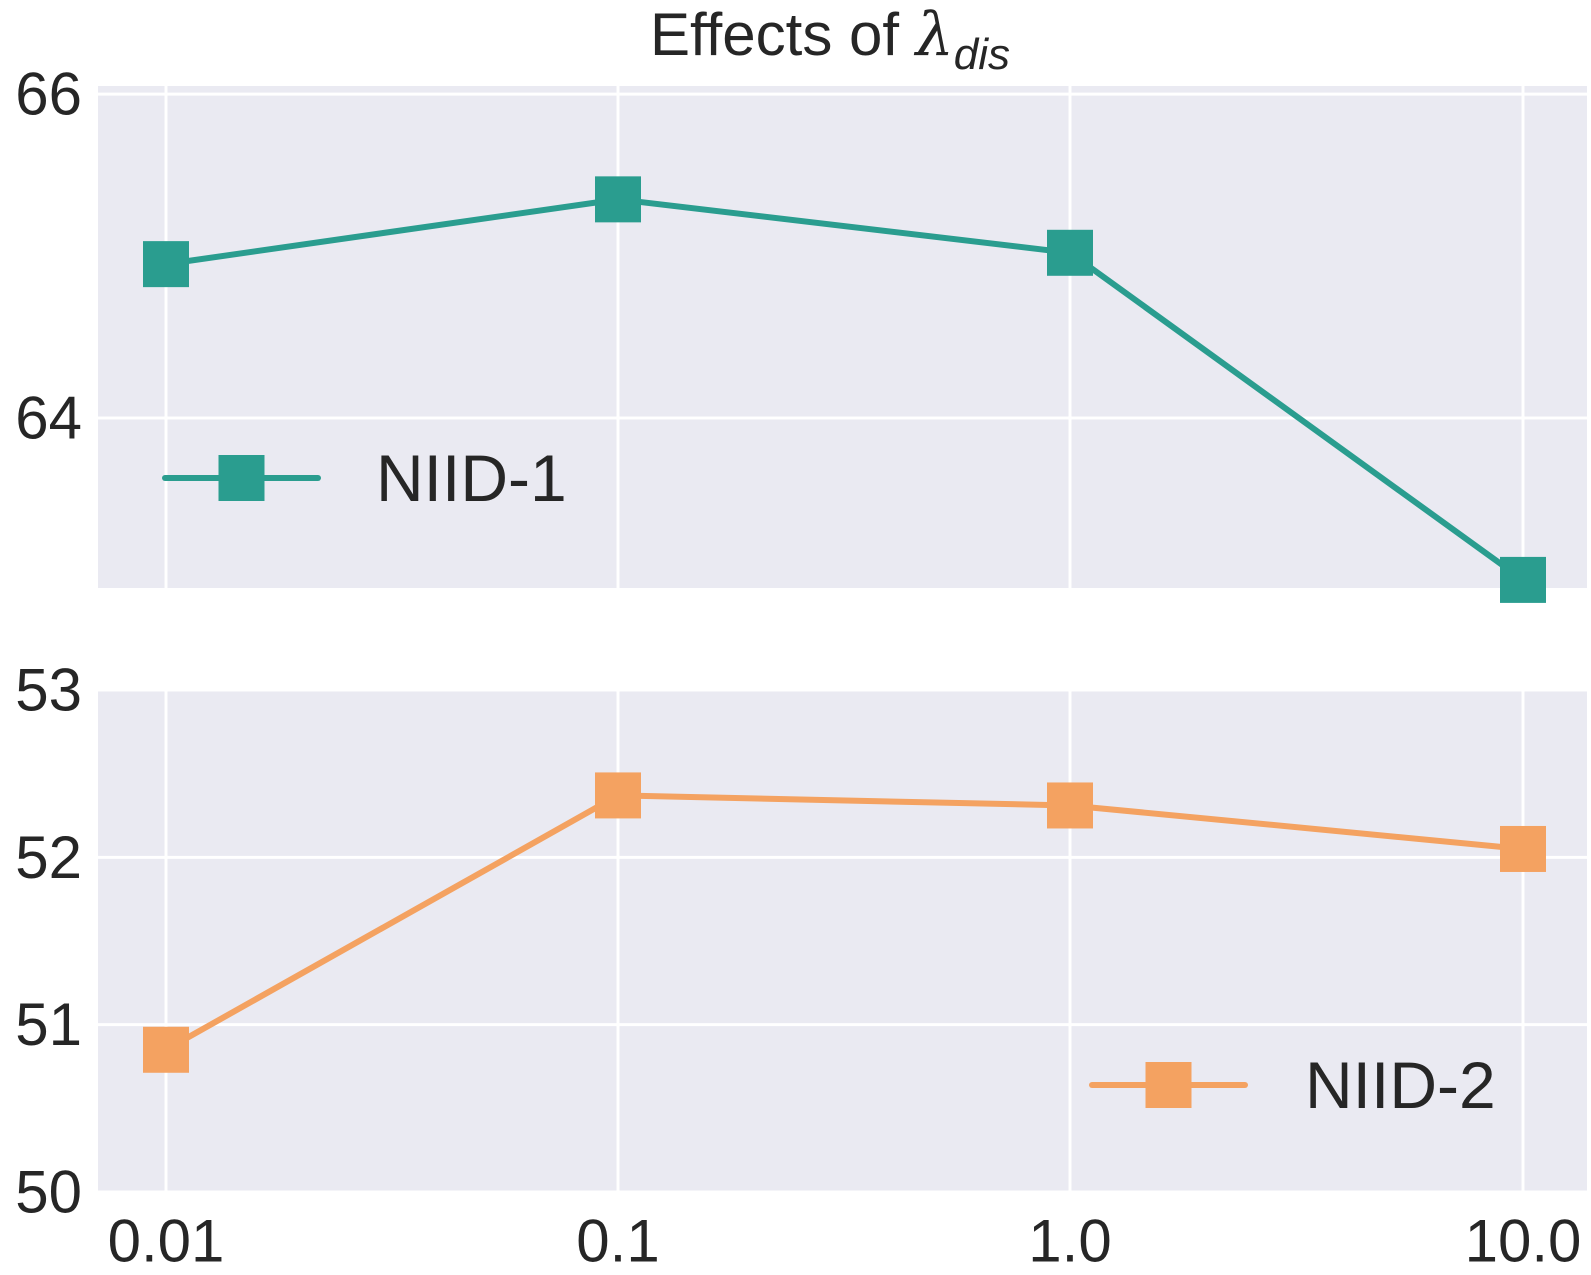 This screenshot has width=1591, height=1275. Describe the element at coordinates (1069, 1241) in the screenshot. I see `x-tick-label: 1.0` at that location.